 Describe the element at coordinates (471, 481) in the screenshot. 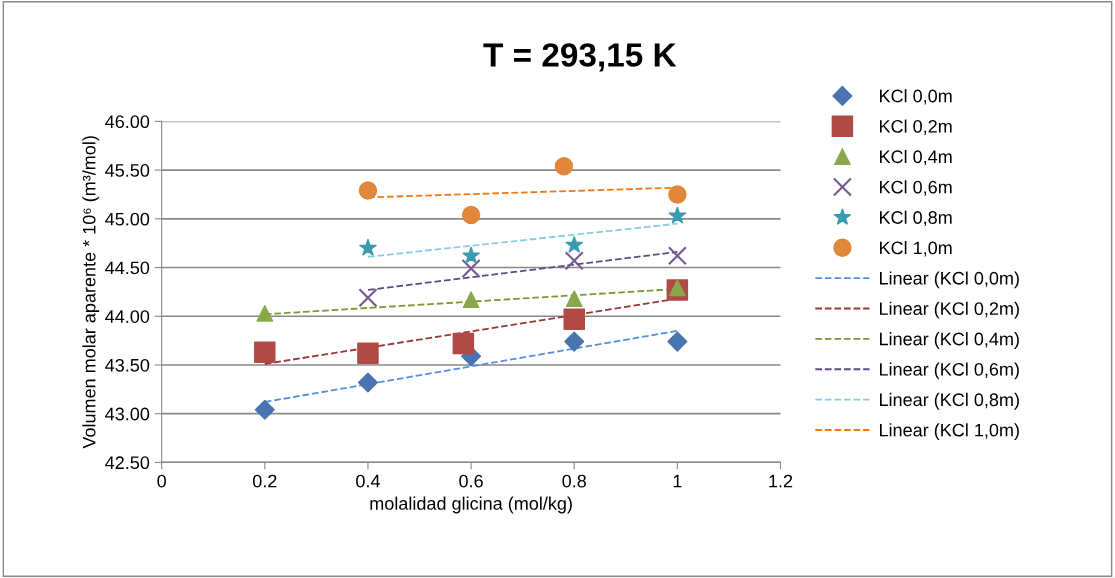

I see `x-tick-label: 0.6` at that location.